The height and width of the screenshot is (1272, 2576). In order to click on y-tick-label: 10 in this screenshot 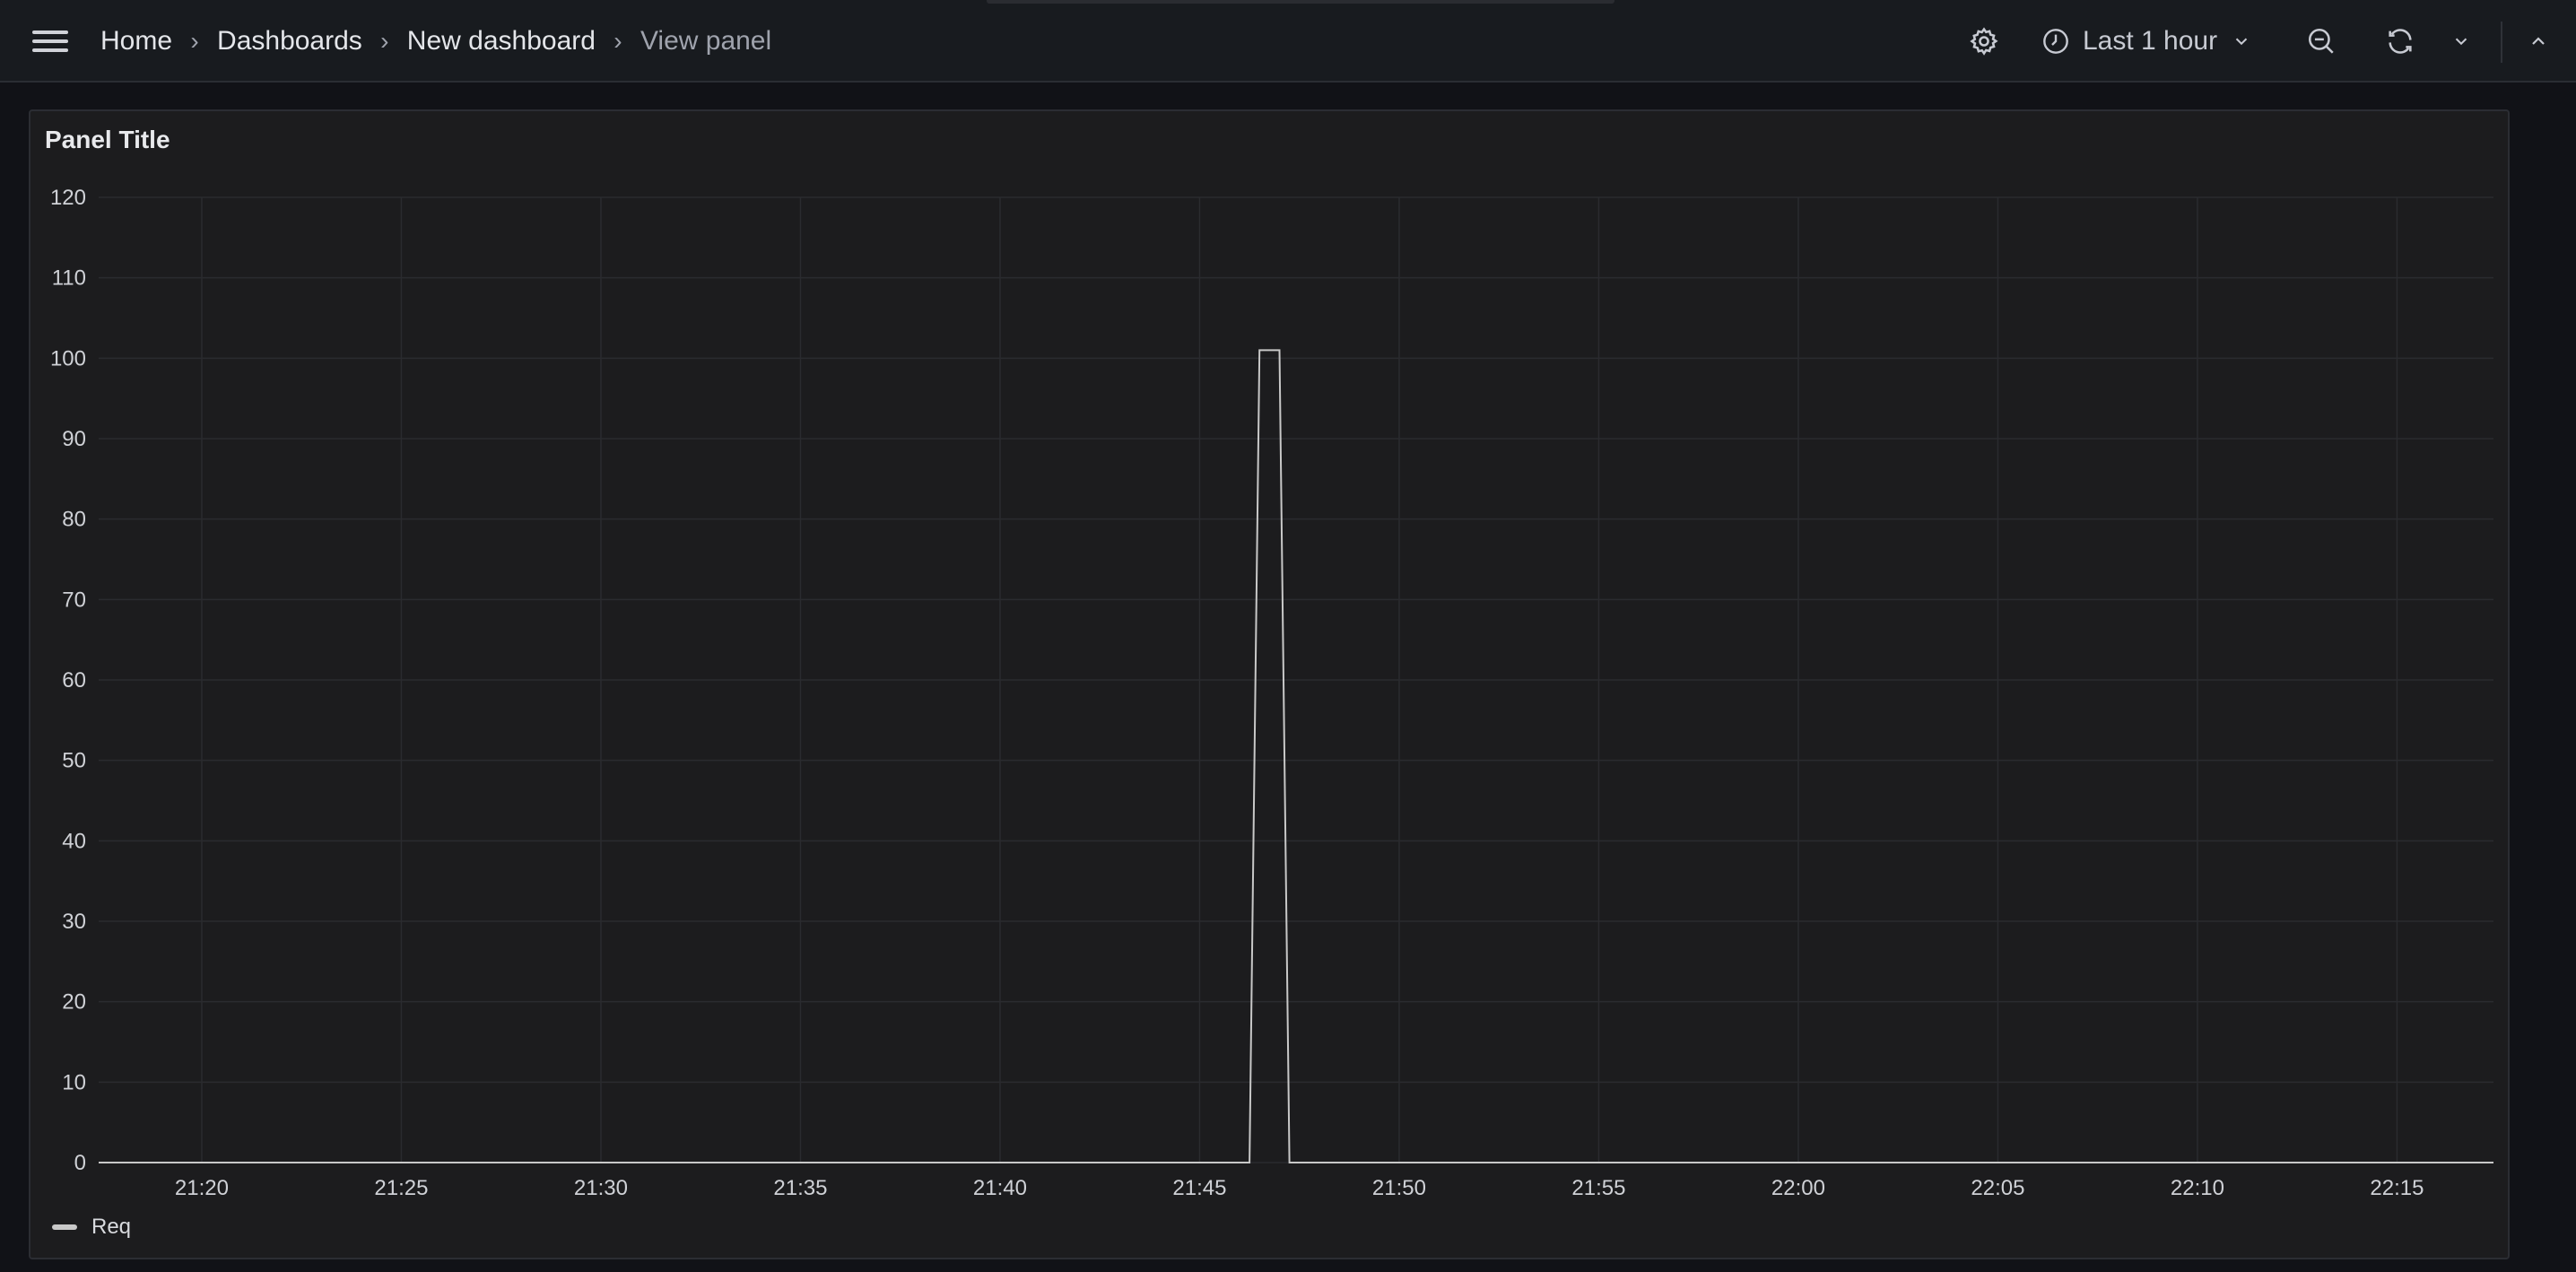, I will do `click(74, 1082)`.